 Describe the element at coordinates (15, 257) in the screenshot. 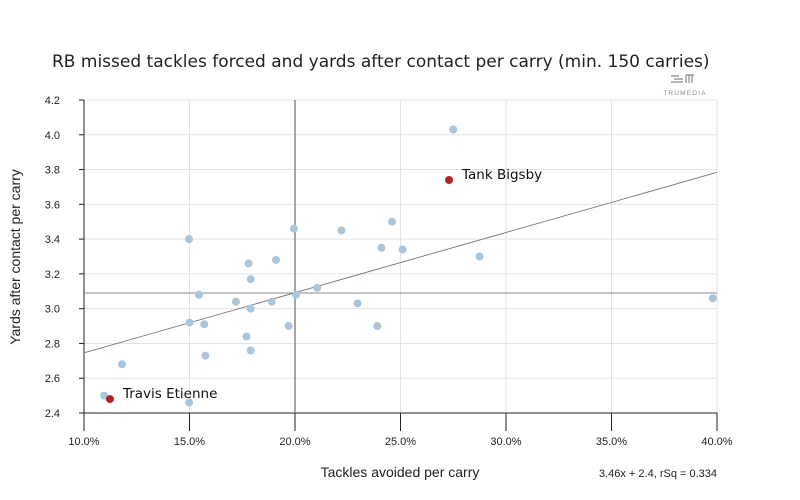

I see `y-axis-label: Yards after contact per carry` at that location.